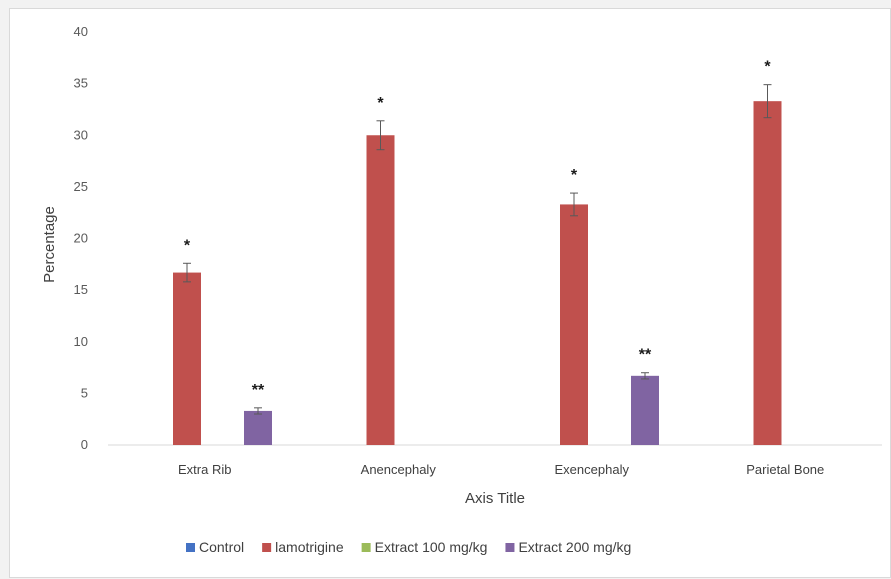 The width and height of the screenshot is (891, 579). I want to click on y-axis-ticks: 0 5 10 15 20 25 30 35 40, so click(81, 238).